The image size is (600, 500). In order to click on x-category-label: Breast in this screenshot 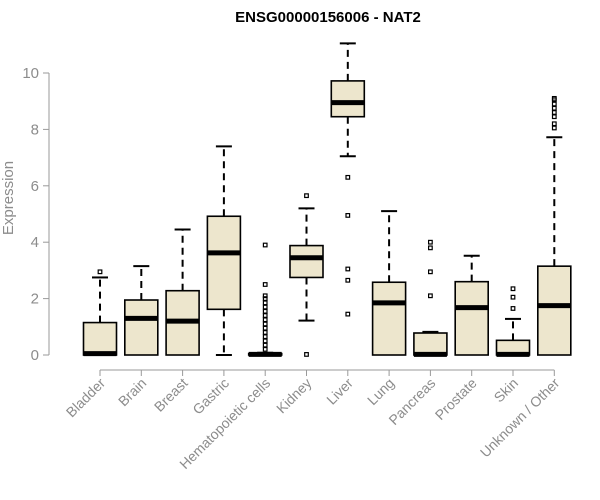, I will do `click(171, 395)`.